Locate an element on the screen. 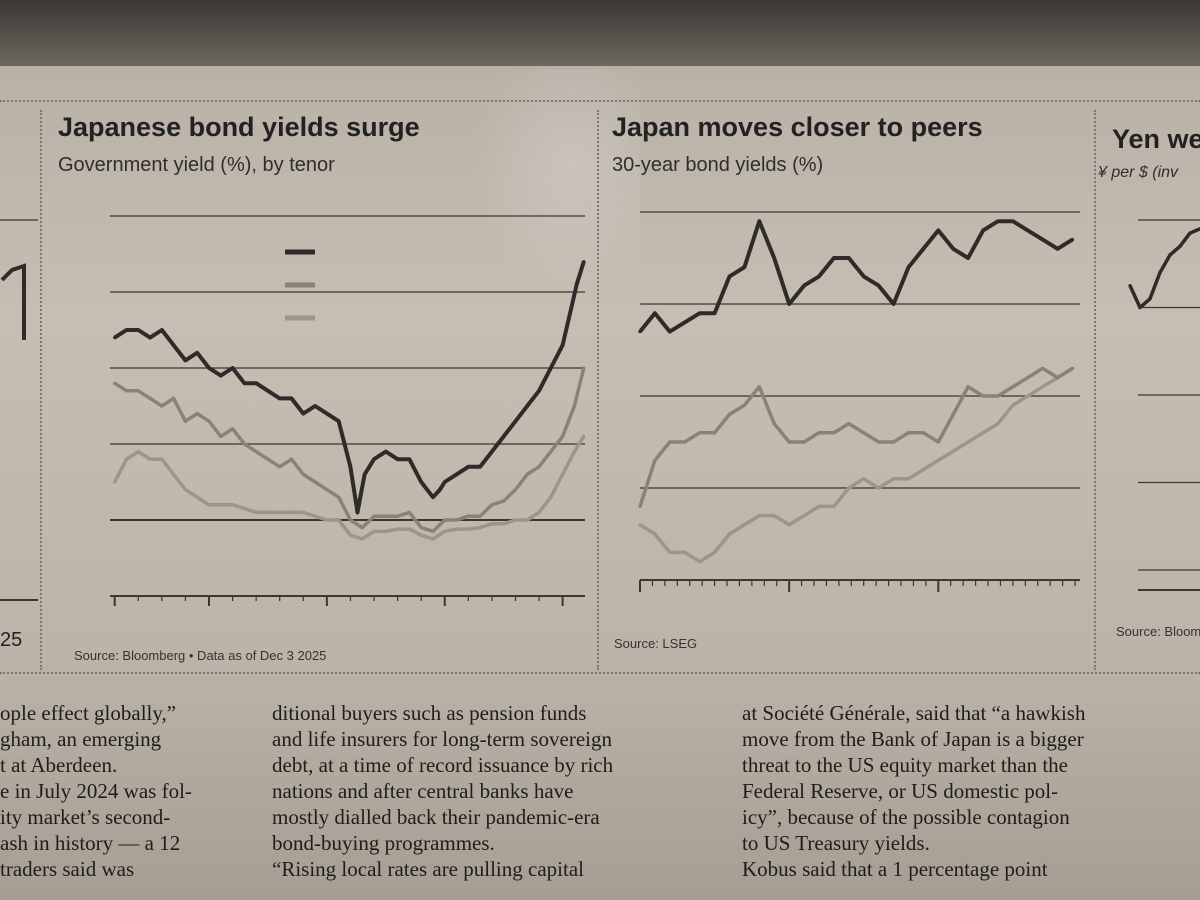  chart-title-middle: Japan moves closer to peers is located at coordinates (797, 127).